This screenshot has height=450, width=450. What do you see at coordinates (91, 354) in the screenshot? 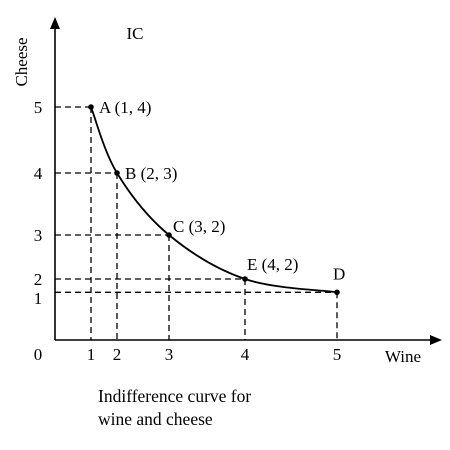
I see `x-tick-label: 1` at bounding box center [91, 354].